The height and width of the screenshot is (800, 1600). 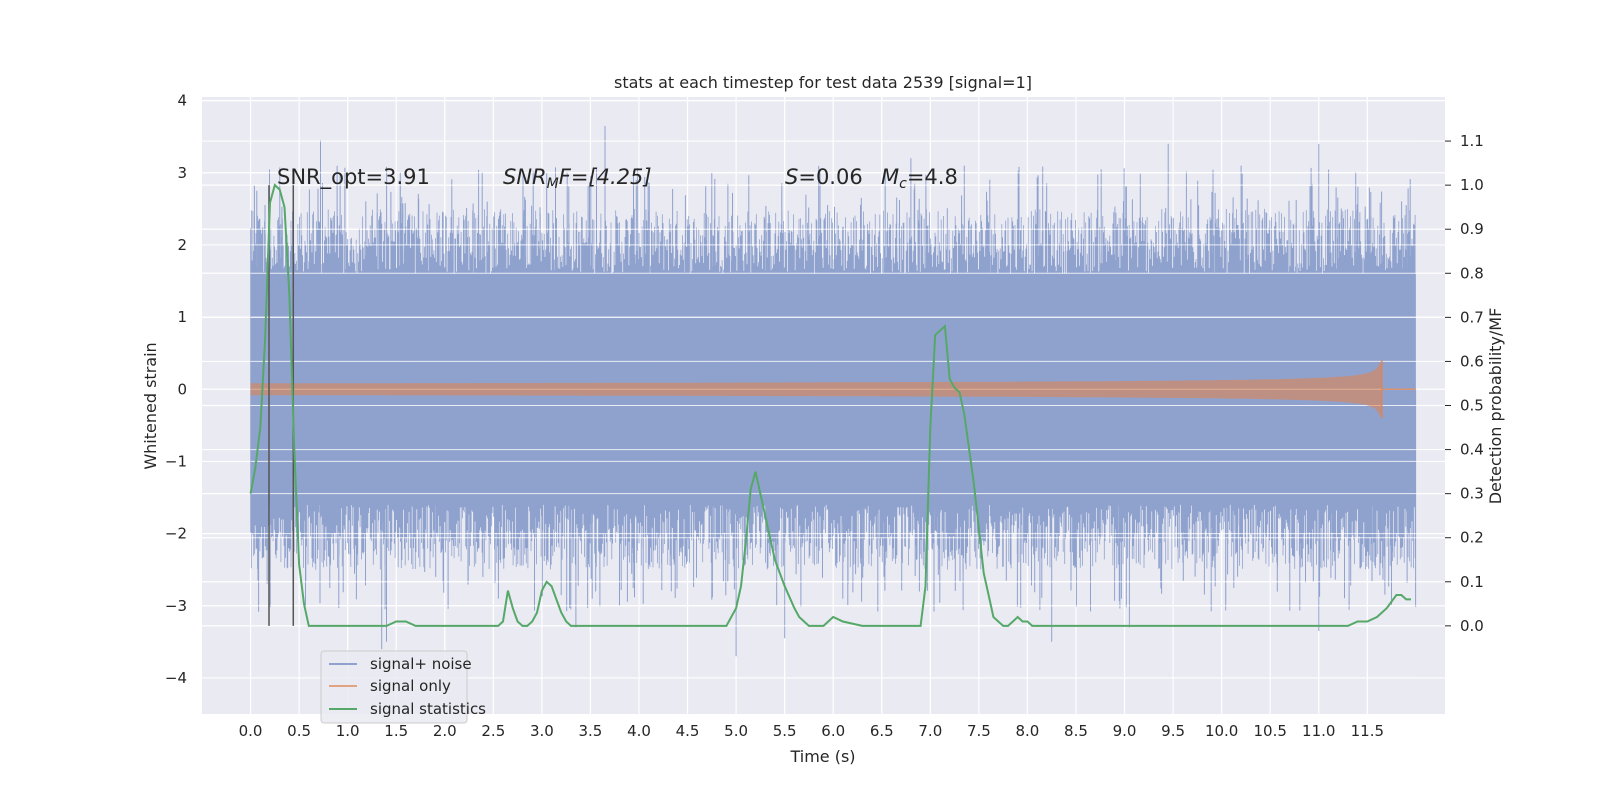 What do you see at coordinates (830, 177) in the screenshot?
I see `s-value: =0.06` at bounding box center [830, 177].